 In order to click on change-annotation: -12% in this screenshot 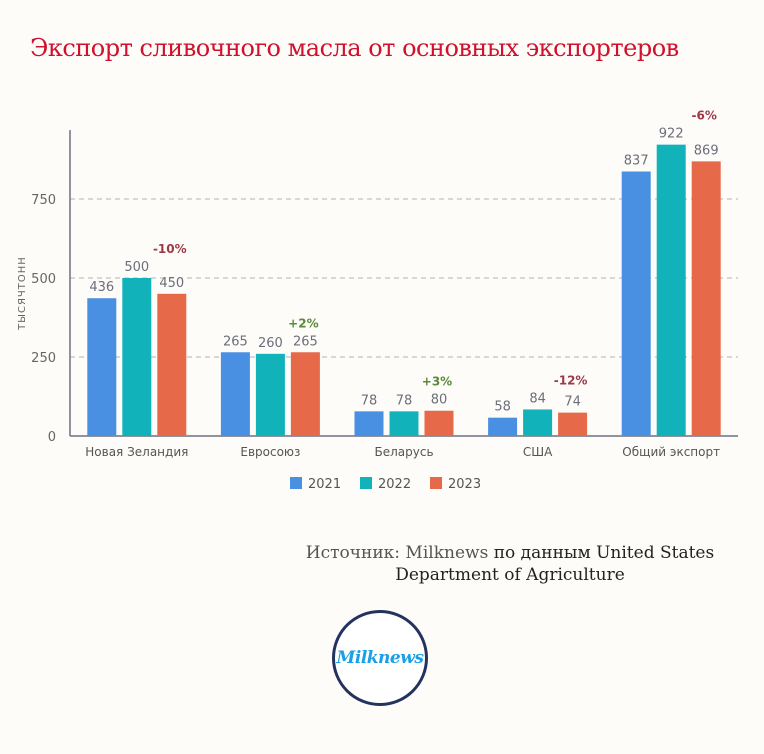, I will do `click(571, 380)`.